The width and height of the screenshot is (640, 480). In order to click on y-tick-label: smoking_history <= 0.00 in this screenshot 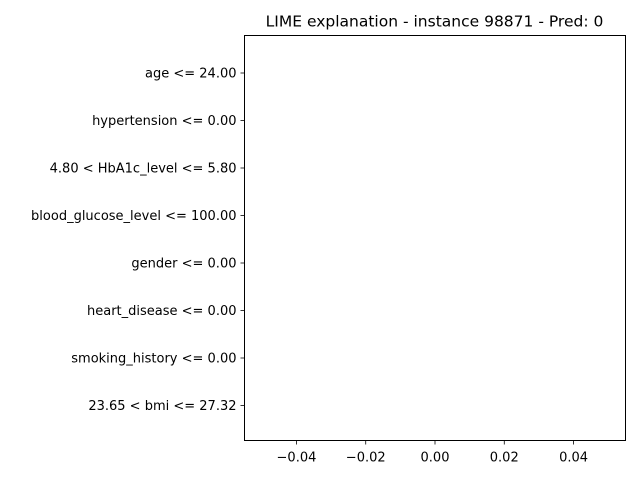, I will do `click(153, 359)`.